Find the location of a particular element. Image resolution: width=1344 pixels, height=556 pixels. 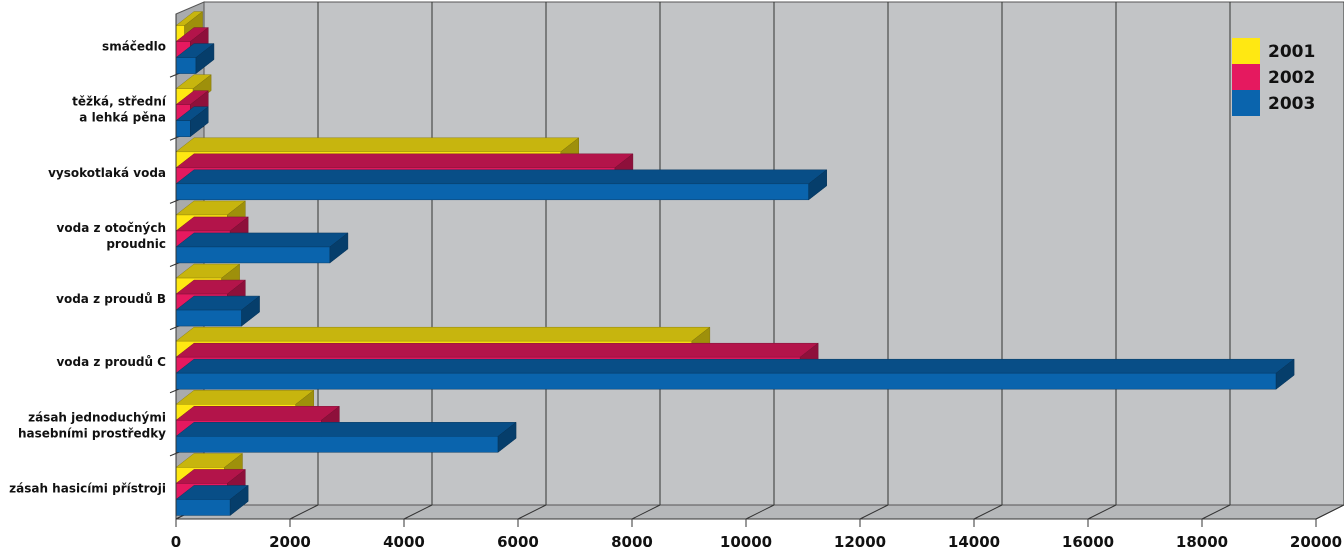

legend-item-2001: 2001 is located at coordinates (1273, 51).